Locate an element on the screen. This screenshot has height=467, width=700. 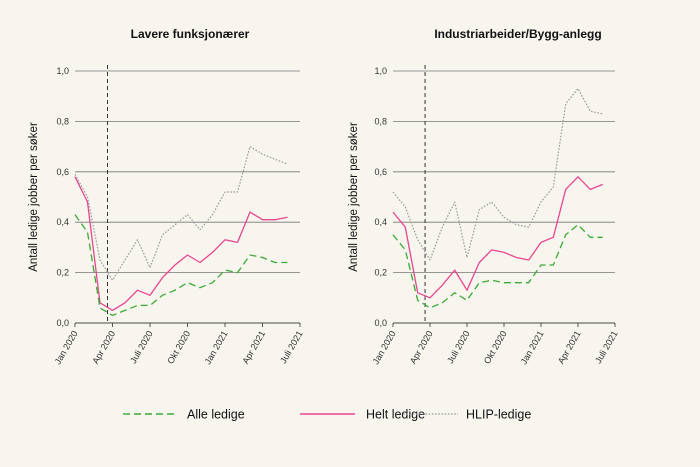
panel-title: Industriarbeider/Bygg-anlegg is located at coordinates (517, 34).